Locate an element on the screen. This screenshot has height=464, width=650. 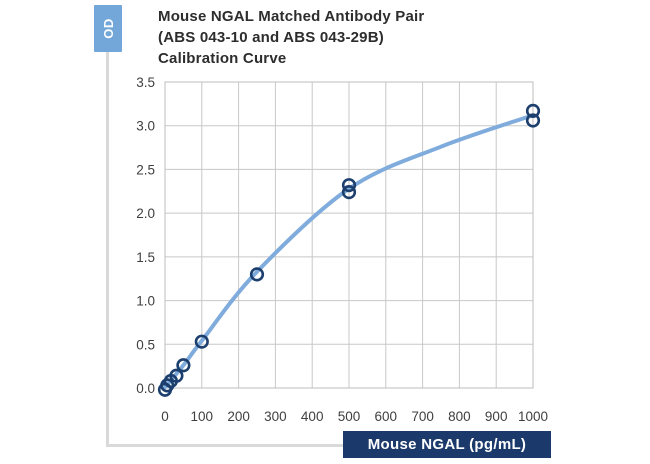
y-tick-label: 1.5 is located at coordinates (145, 257).